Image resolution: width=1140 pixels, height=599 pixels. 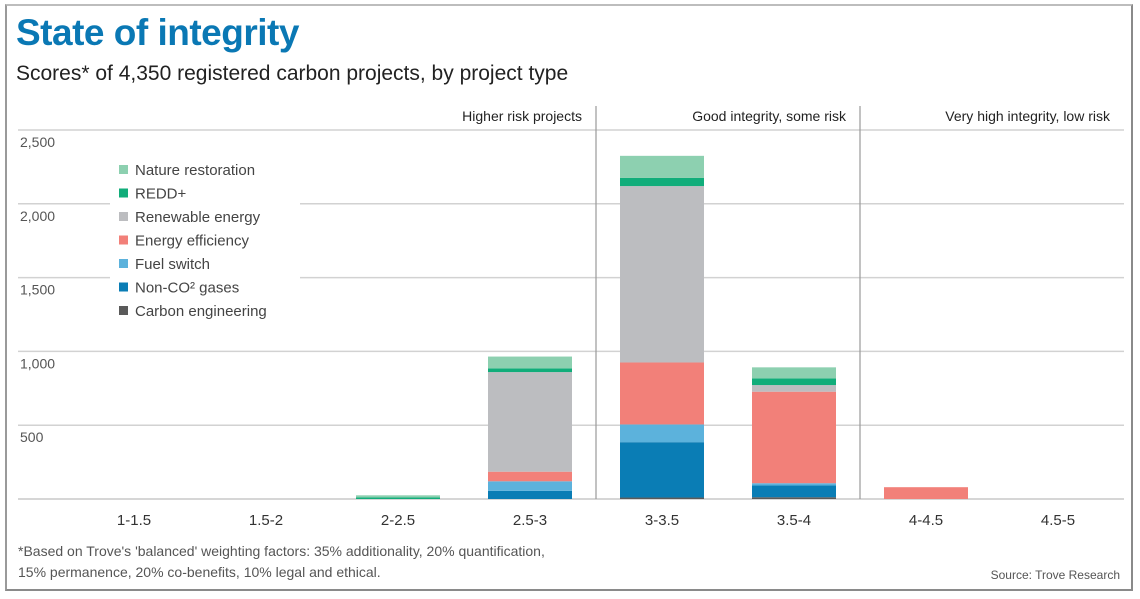 I want to click on bar-stack-3.5-4, so click(x=794, y=433).